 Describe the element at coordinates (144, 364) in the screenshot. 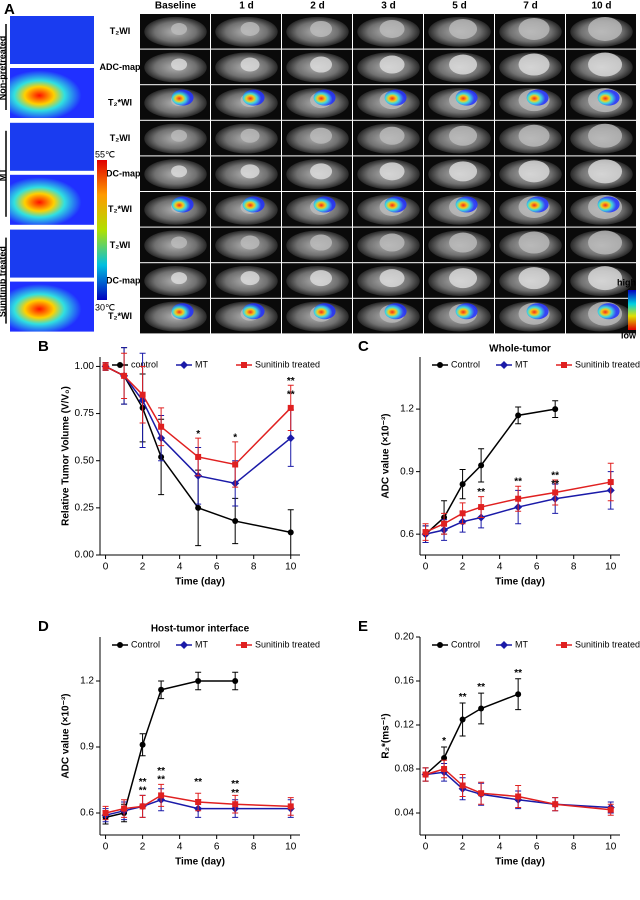

I see `legend-label: control` at that location.